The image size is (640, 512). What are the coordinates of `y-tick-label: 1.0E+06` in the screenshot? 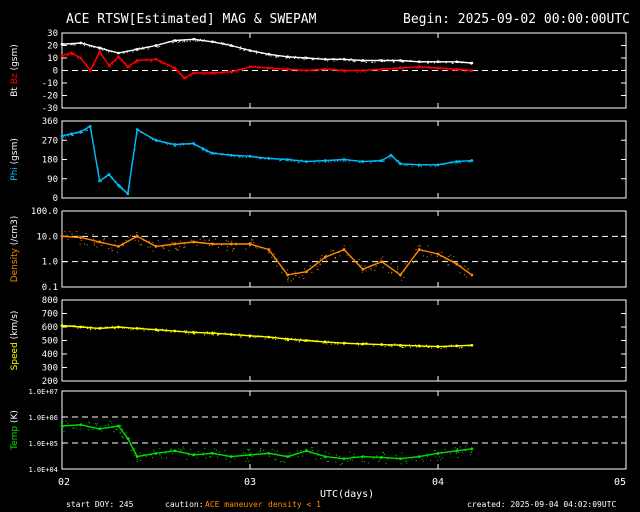 It's located at (43, 418).